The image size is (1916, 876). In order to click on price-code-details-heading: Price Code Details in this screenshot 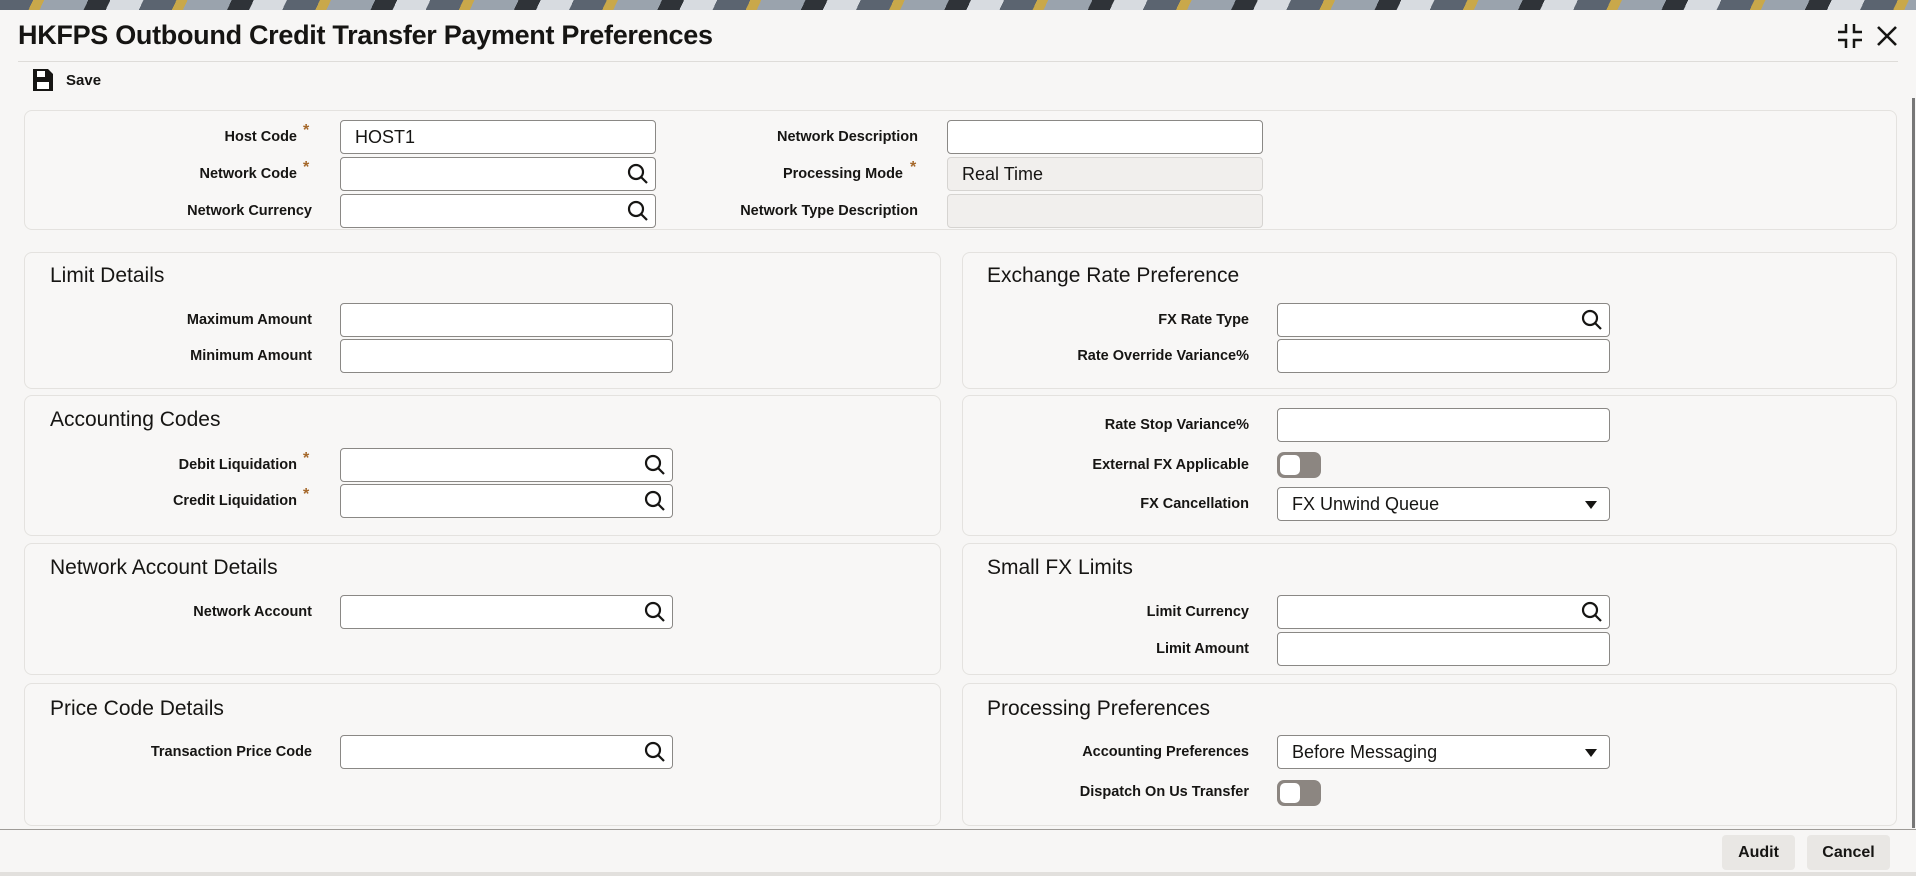, I will do `click(137, 708)`.